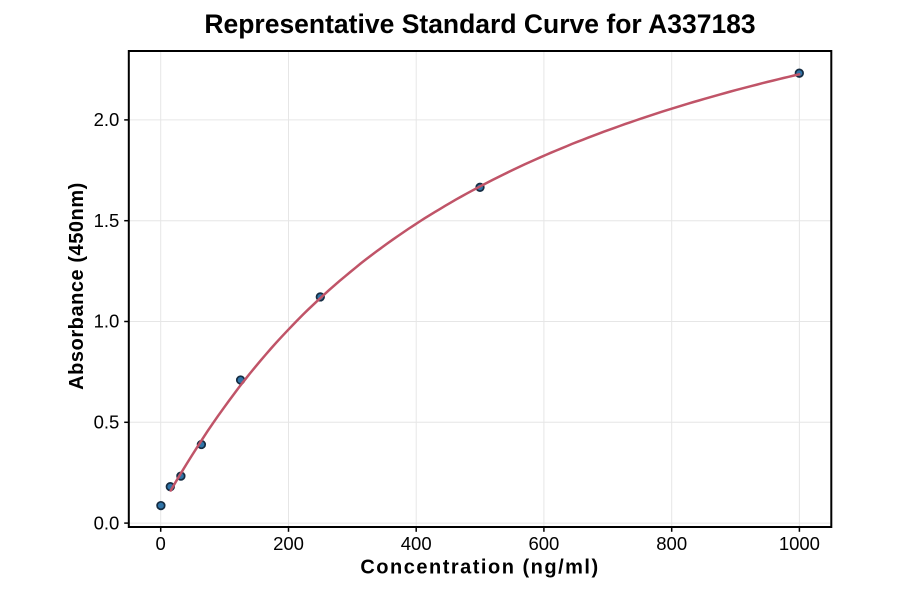 The width and height of the screenshot is (900, 594). What do you see at coordinates (107, 422) in the screenshot?
I see `svg-text: 0.5` at bounding box center [107, 422].